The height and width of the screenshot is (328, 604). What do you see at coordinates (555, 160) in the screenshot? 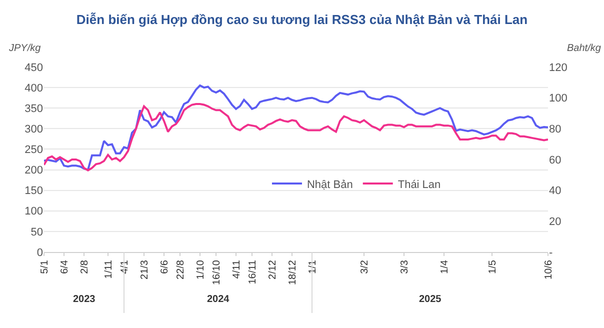
I see `y2-tick-label: 60` at bounding box center [555, 160].